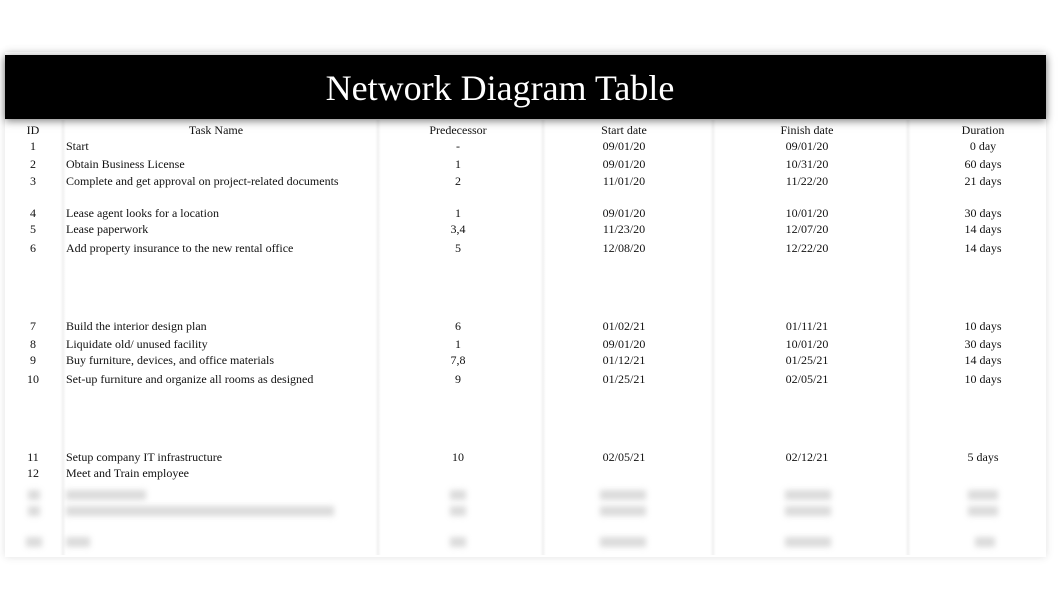  Describe the element at coordinates (807, 360) in the screenshot. I see `finish-date-cell: 01/25/21` at that location.